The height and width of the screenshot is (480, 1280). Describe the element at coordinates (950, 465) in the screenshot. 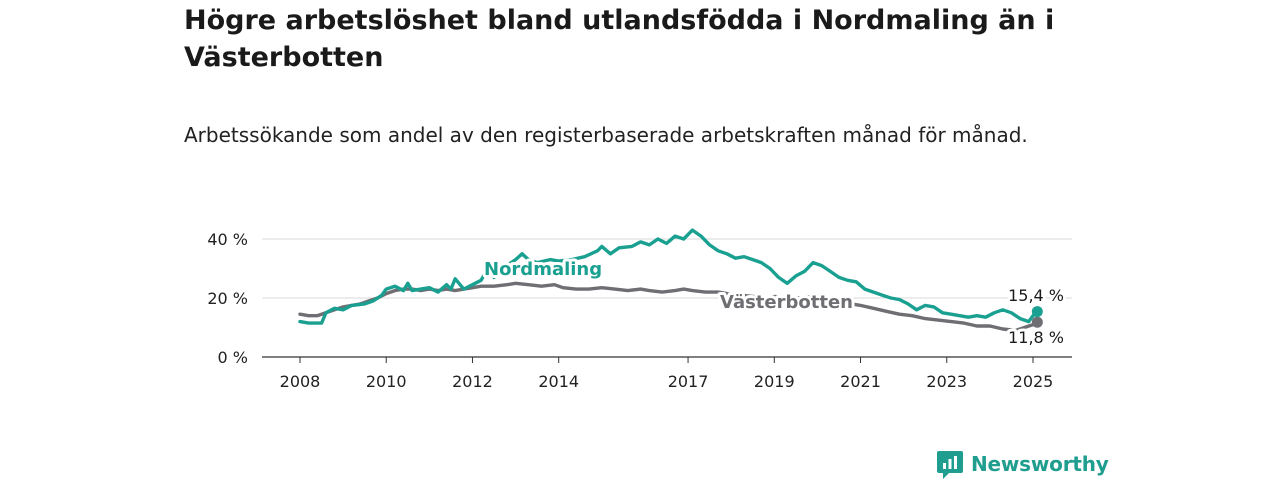

I see `newsworthy-logo-icon` at that location.